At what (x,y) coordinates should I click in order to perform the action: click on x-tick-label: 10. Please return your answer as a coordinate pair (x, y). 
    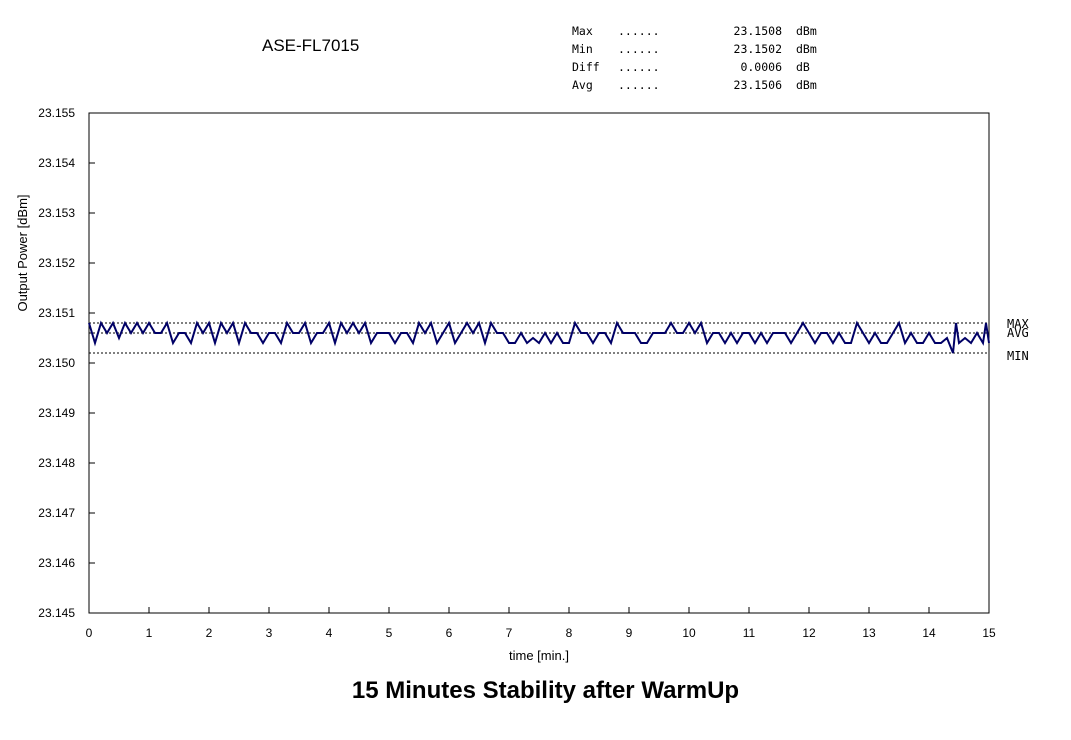
    Looking at the image, I should click on (689, 633).